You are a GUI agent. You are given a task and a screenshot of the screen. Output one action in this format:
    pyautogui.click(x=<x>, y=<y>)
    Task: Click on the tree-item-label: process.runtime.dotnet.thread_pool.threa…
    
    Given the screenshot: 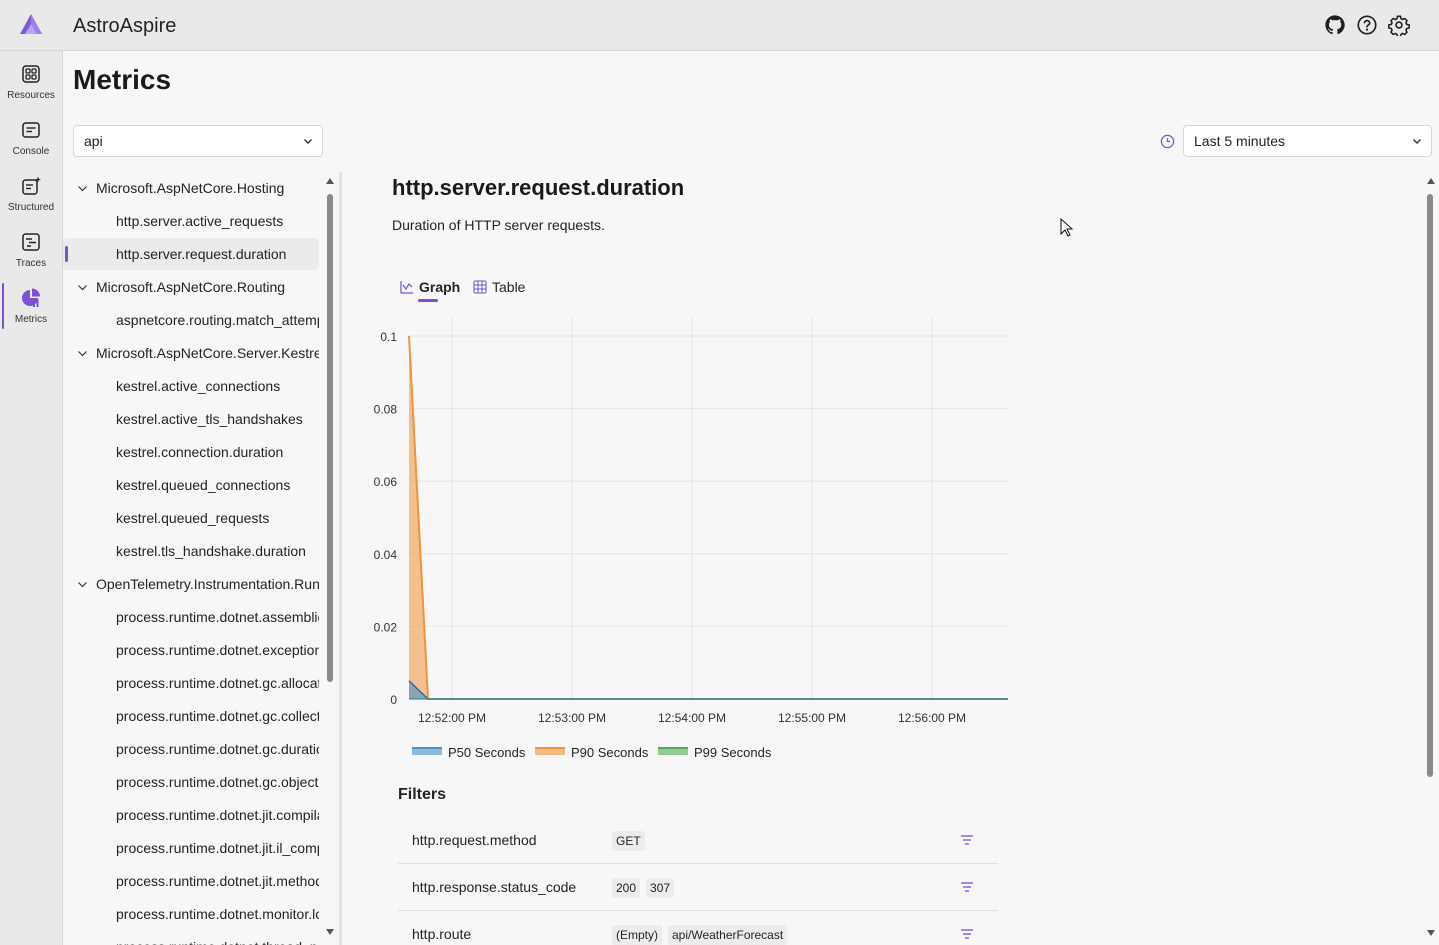 What is the action you would take?
    pyautogui.click(x=217, y=942)
    